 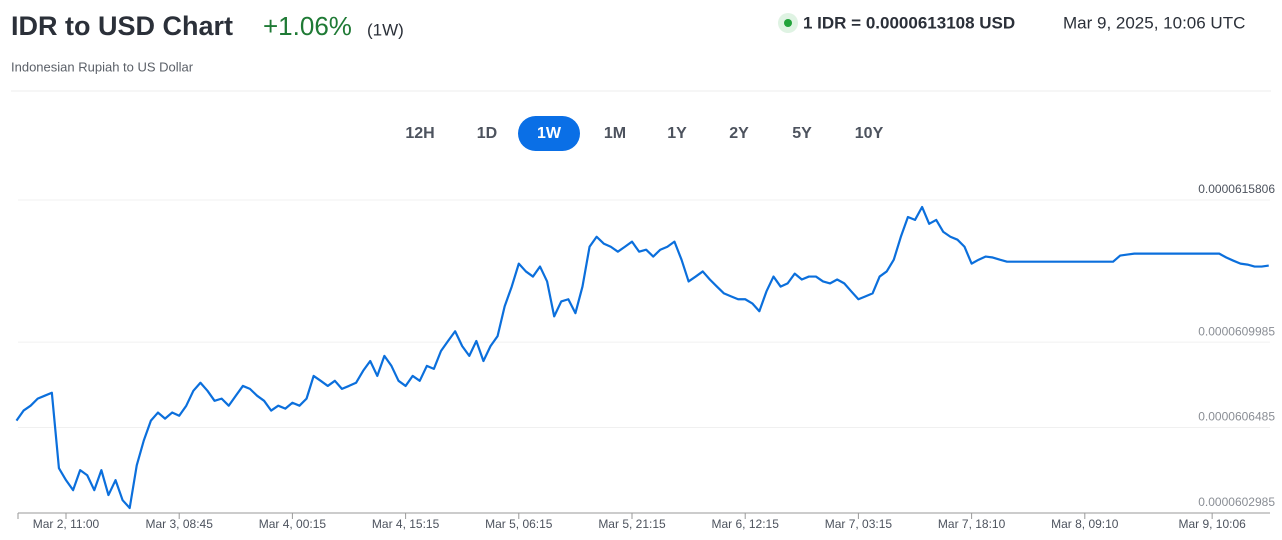 I want to click on range-button-label: 2Y, so click(x=739, y=133).